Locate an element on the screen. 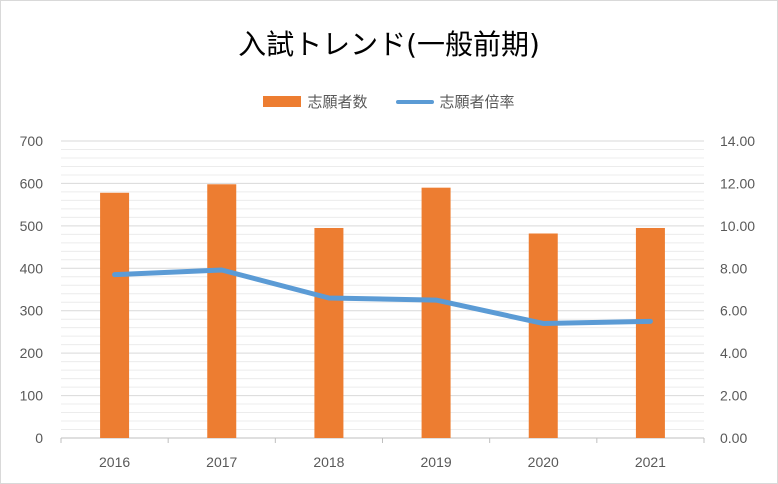 The height and width of the screenshot is (484, 778). legend-item-bar: 志願者数 is located at coordinates (315, 101).